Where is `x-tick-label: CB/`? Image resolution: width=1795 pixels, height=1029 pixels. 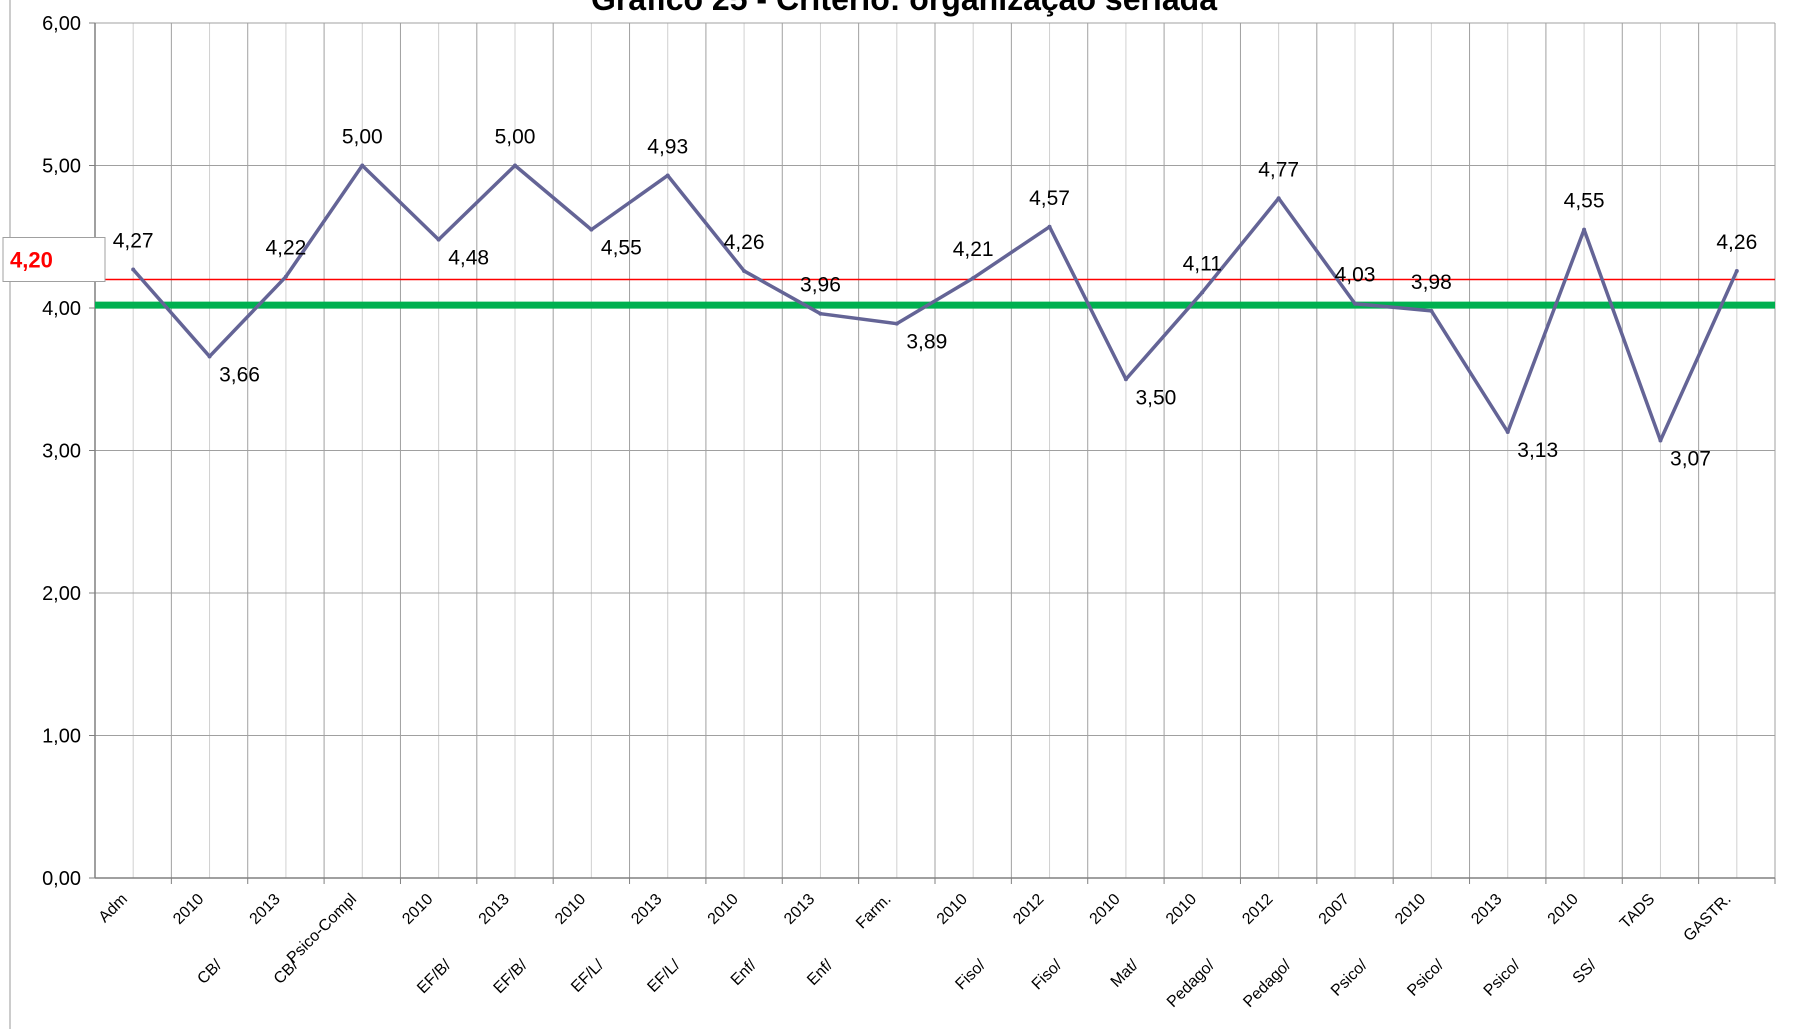
x-tick-label: CB/ is located at coordinates (209, 971).